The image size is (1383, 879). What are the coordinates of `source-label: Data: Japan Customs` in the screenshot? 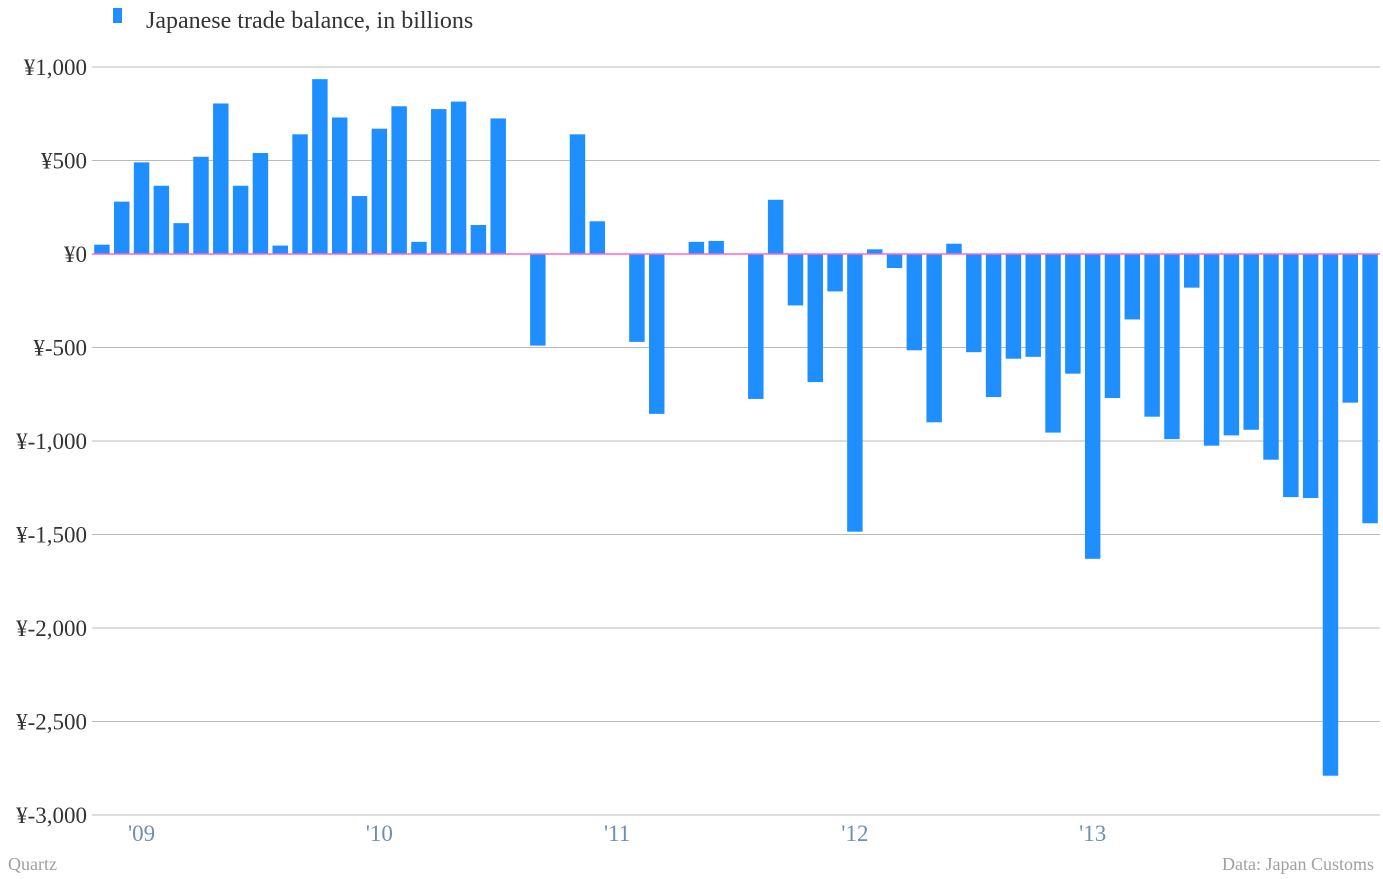 It's located at (1298, 864).